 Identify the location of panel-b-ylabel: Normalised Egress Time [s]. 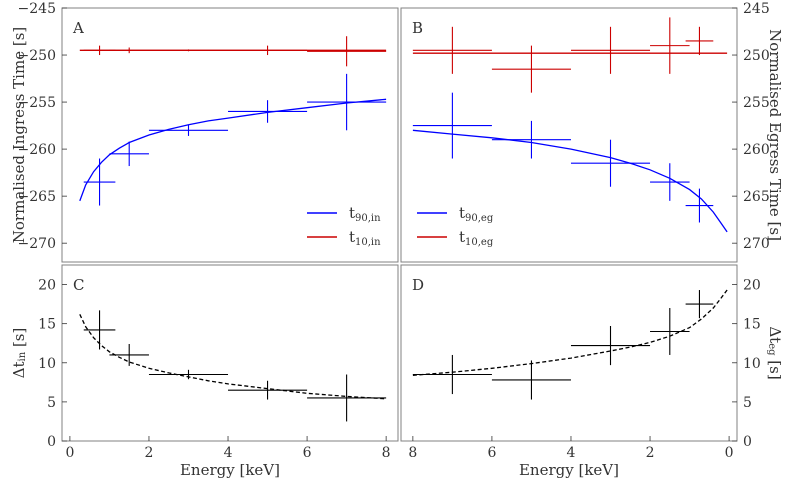
(775, 135).